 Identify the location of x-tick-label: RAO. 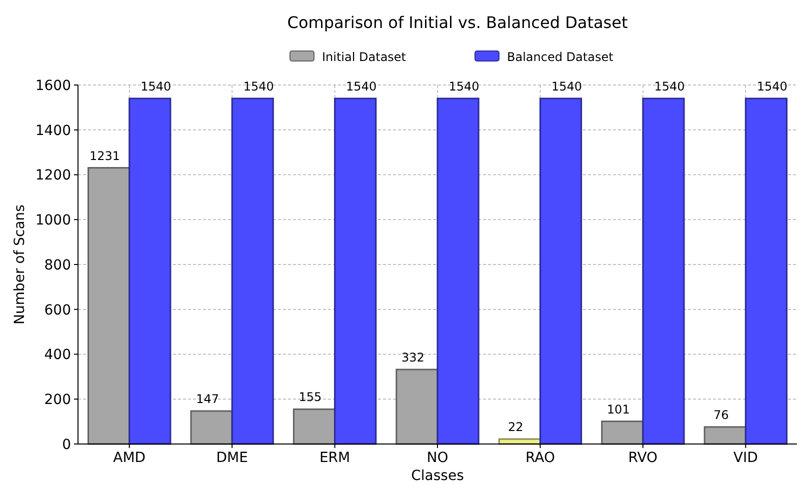
(540, 458).